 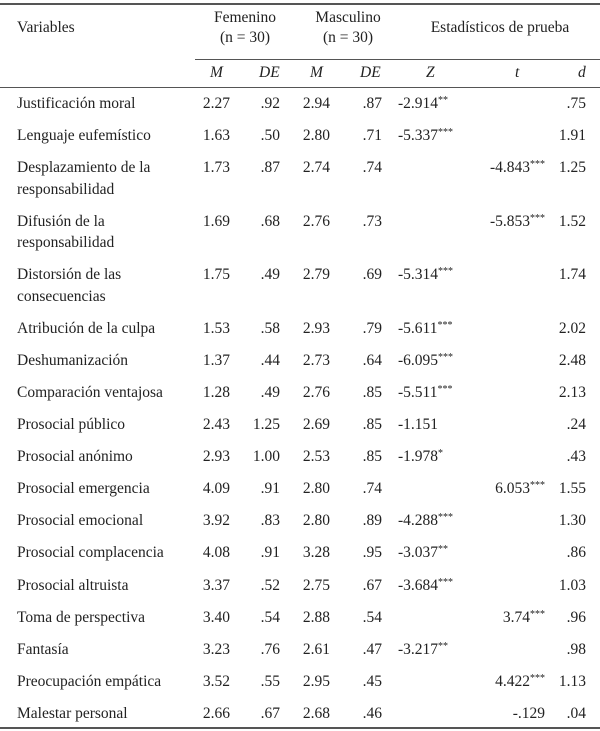 What do you see at coordinates (576, 617) in the screenshot?
I see `d-effect: .96` at bounding box center [576, 617].